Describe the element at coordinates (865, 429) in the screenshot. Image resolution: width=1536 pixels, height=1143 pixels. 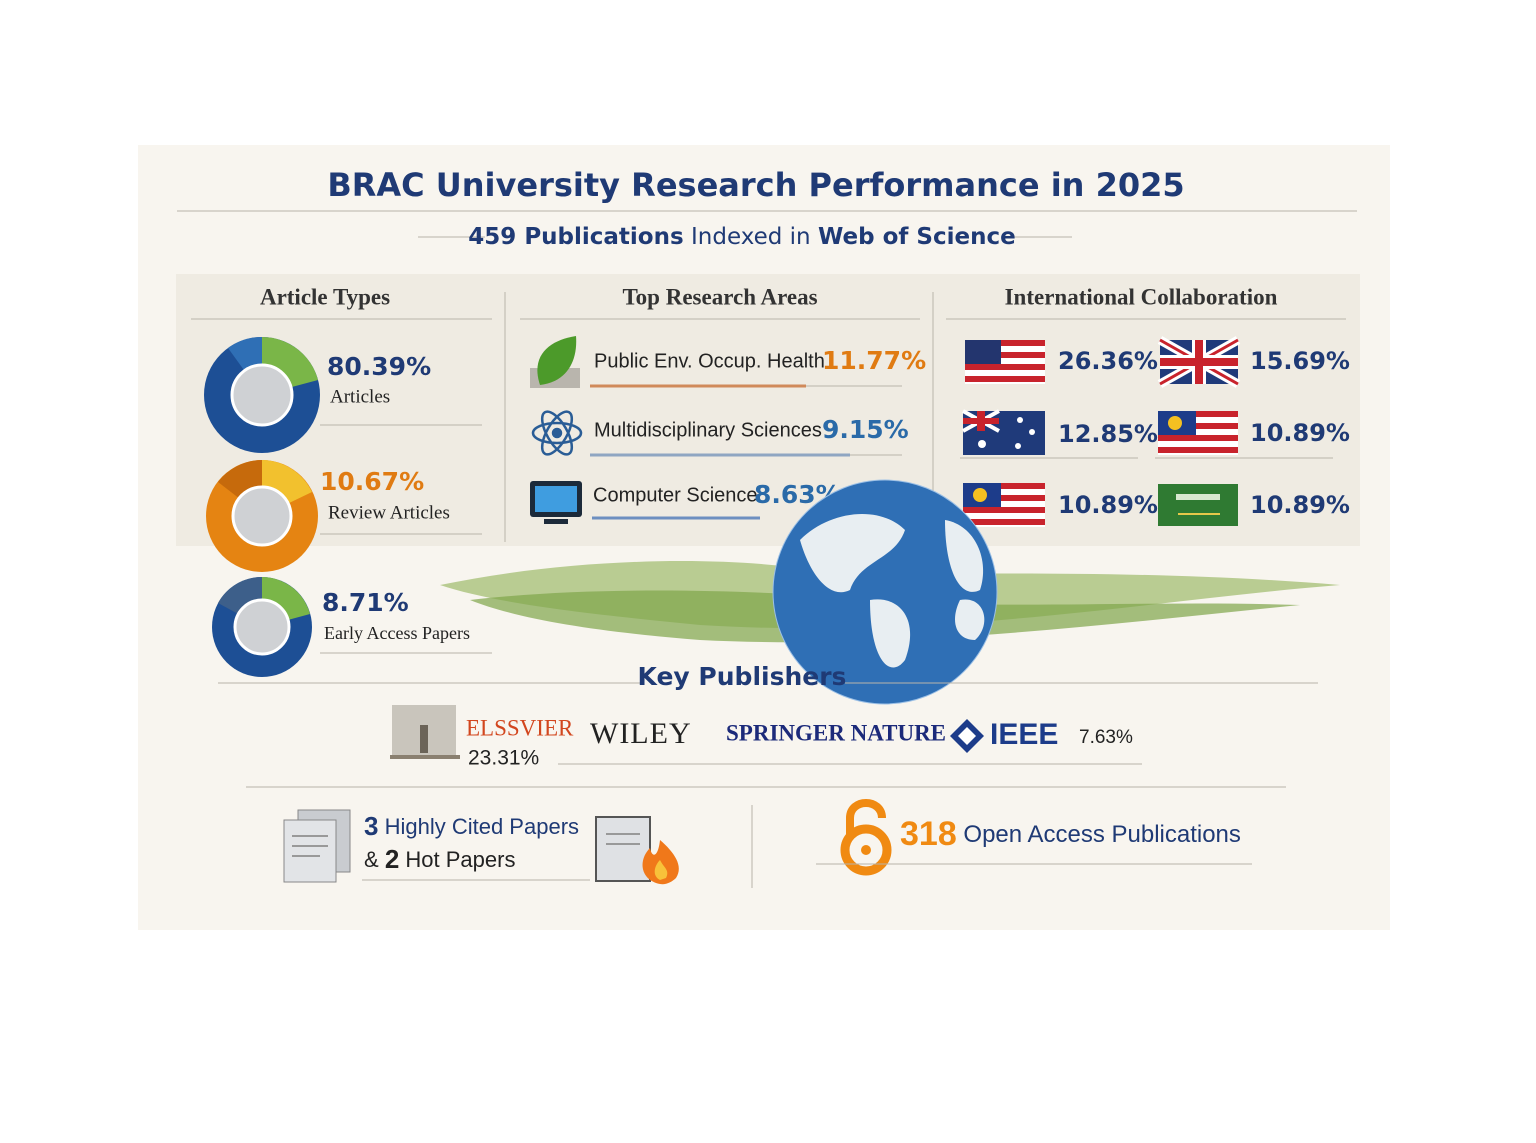
I see `area-value: 9.15%` at that location.